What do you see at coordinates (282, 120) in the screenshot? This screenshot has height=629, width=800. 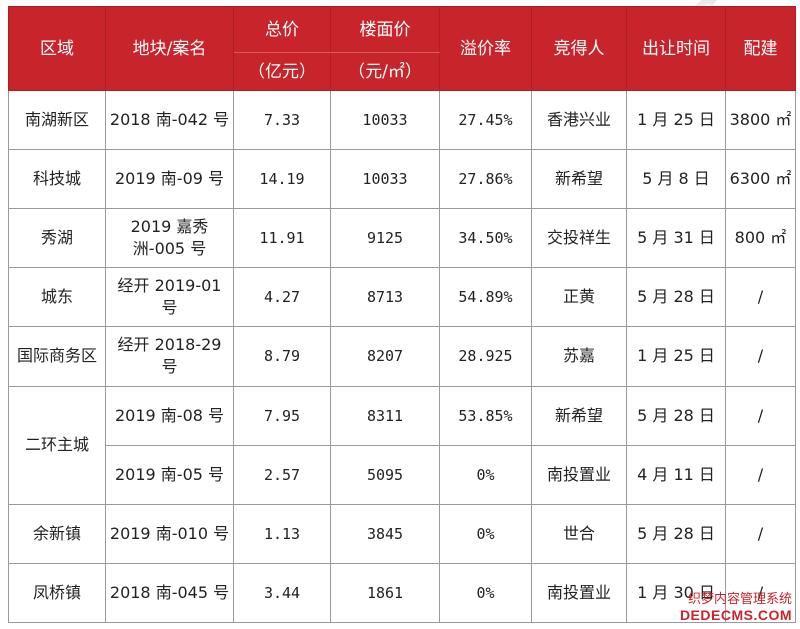 I see `cell-total: 7.33` at bounding box center [282, 120].